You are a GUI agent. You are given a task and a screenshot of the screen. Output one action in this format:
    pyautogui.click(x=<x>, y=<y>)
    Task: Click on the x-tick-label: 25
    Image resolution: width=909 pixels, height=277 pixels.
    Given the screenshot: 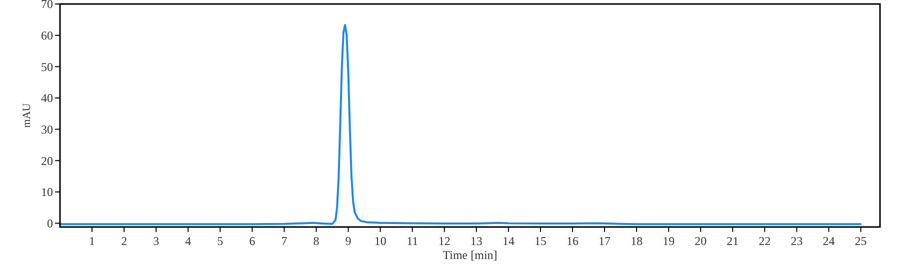 What is the action you would take?
    pyautogui.click(x=860, y=241)
    